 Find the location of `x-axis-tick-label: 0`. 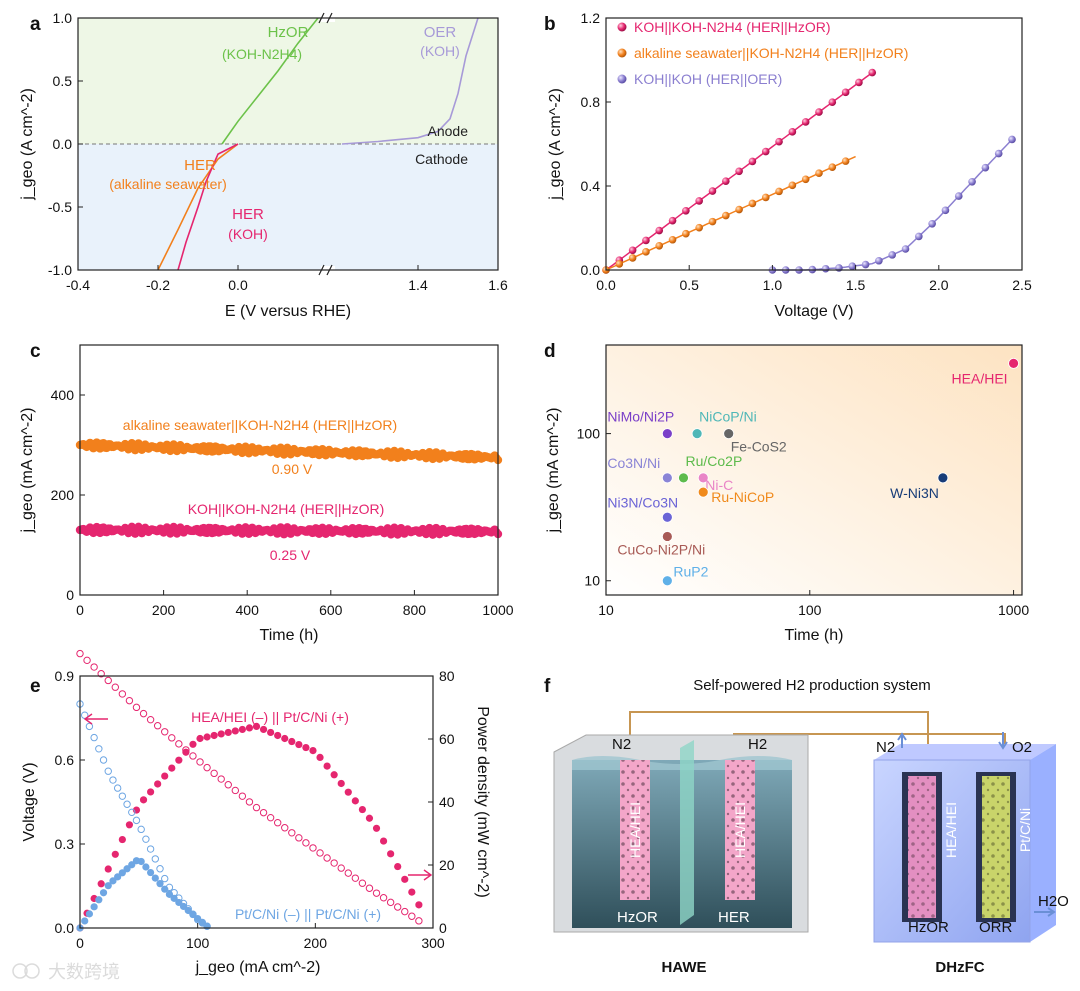

x-axis-tick-label: 0 is located at coordinates (80, 943).